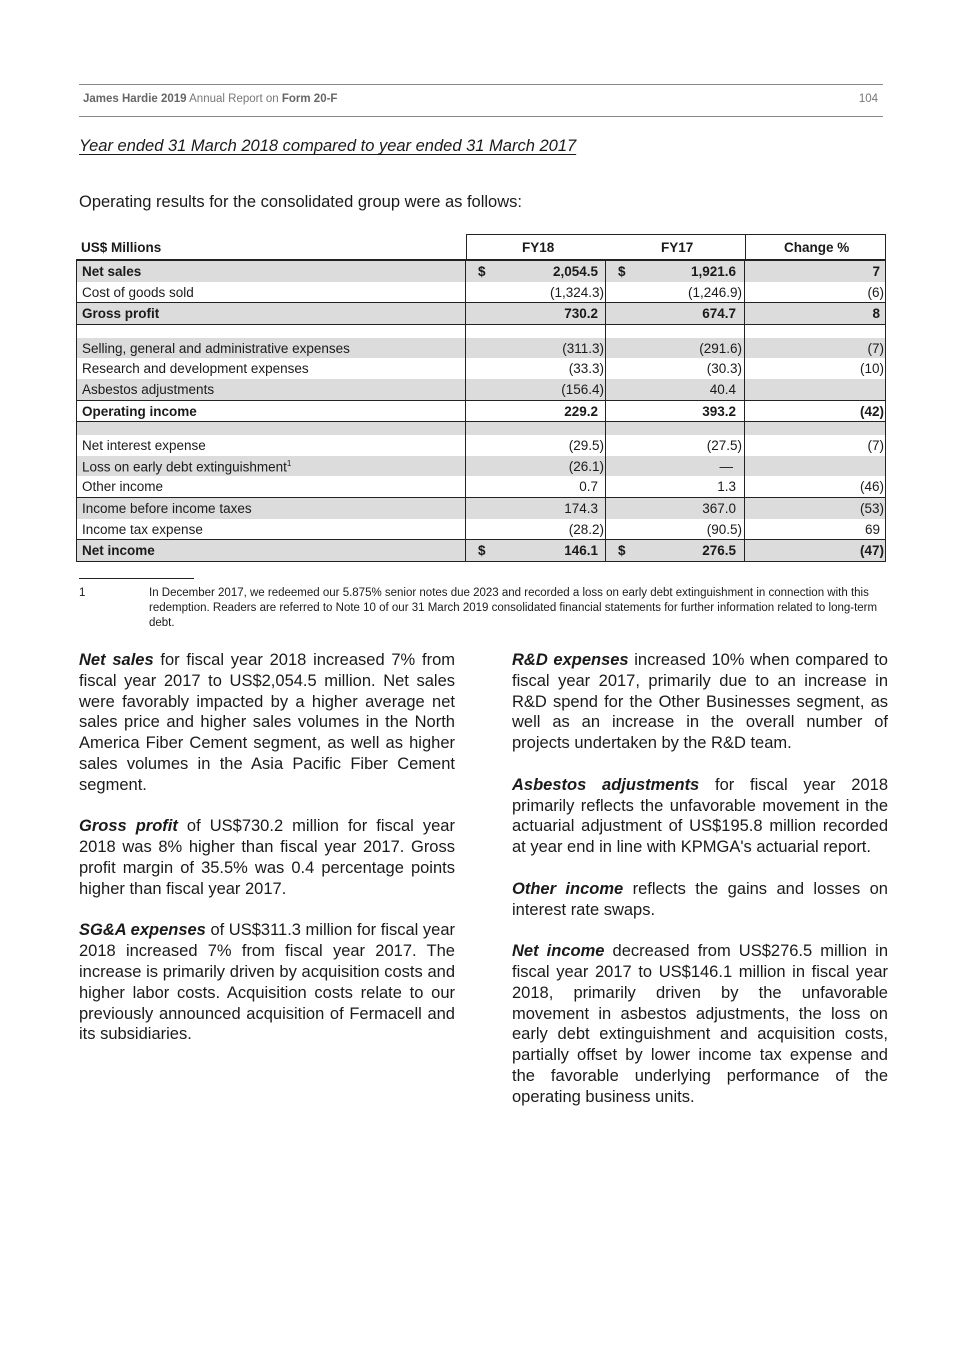 The width and height of the screenshot is (965, 1365). I want to click on row-label: Net sales, so click(112, 271).